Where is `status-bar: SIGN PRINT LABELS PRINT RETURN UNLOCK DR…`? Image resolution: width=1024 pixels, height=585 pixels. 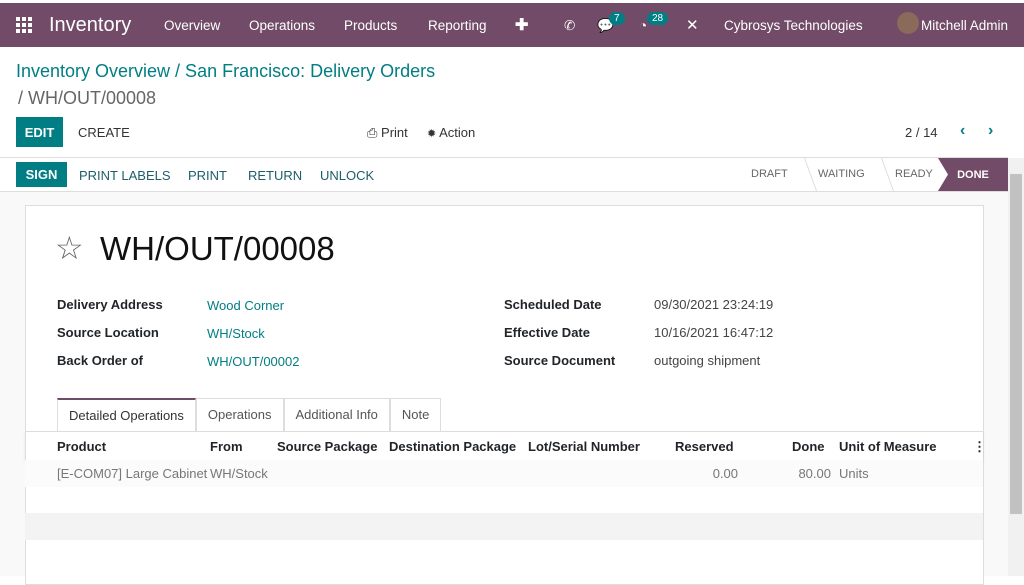 status-bar: SIGN PRINT LABELS PRINT RETURN UNLOCK DR… is located at coordinates (504, 174).